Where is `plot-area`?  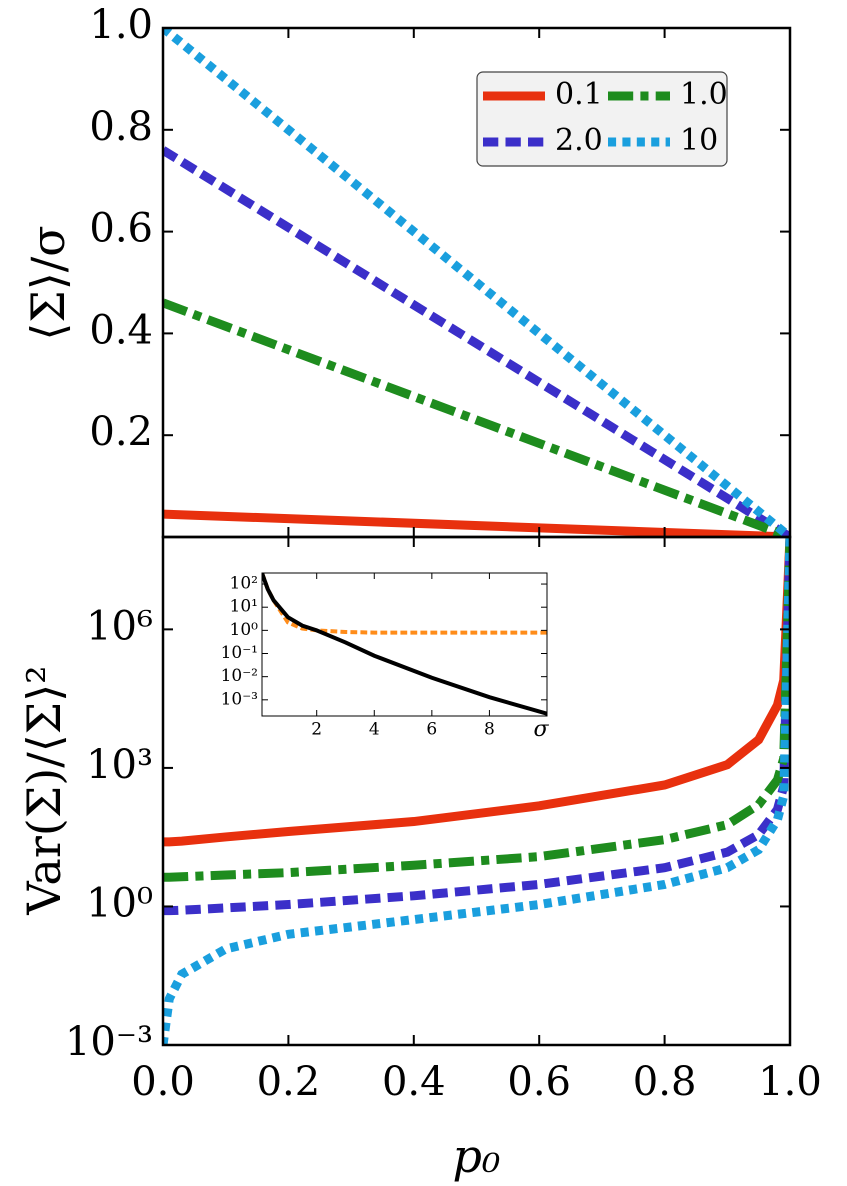 plot-area is located at coordinates (404, 644).